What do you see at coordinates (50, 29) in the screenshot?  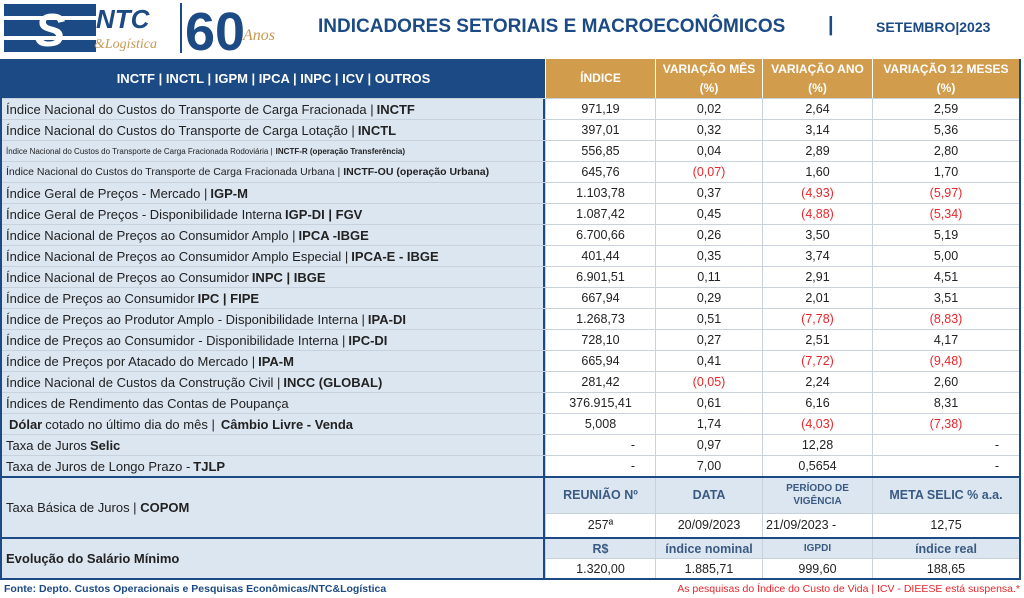 I see `svg-text: S` at bounding box center [50, 29].